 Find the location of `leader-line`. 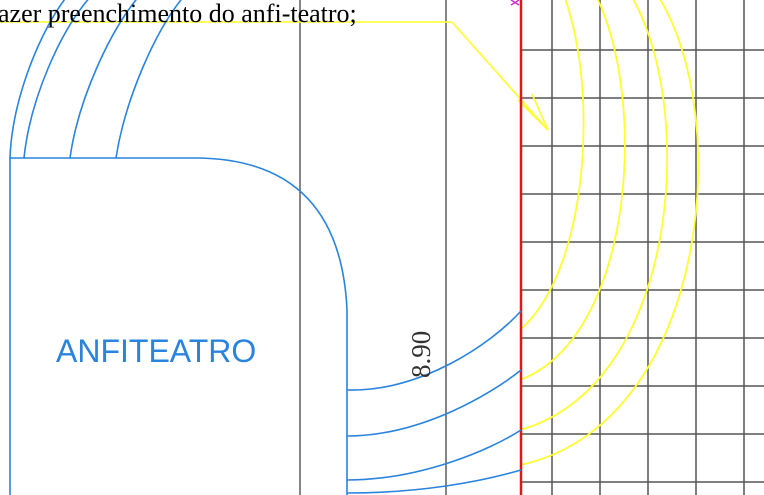

leader-line is located at coordinates (500, 76).